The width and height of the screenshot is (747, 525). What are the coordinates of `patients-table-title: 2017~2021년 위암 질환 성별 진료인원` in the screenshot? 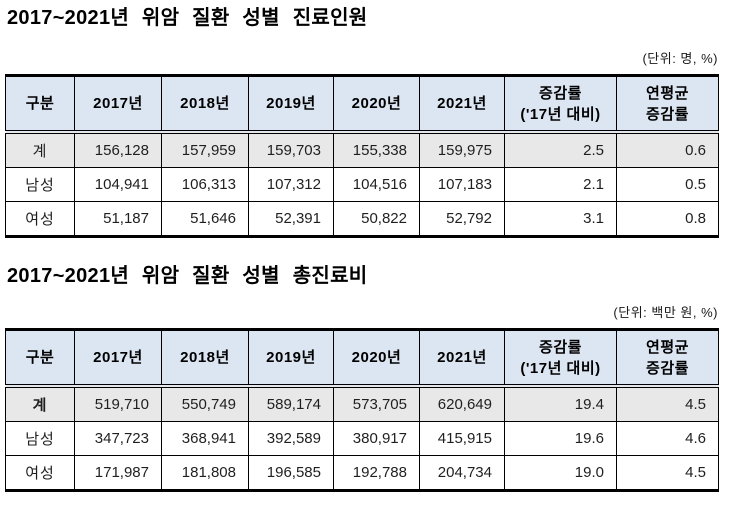 It's located at (187, 18).